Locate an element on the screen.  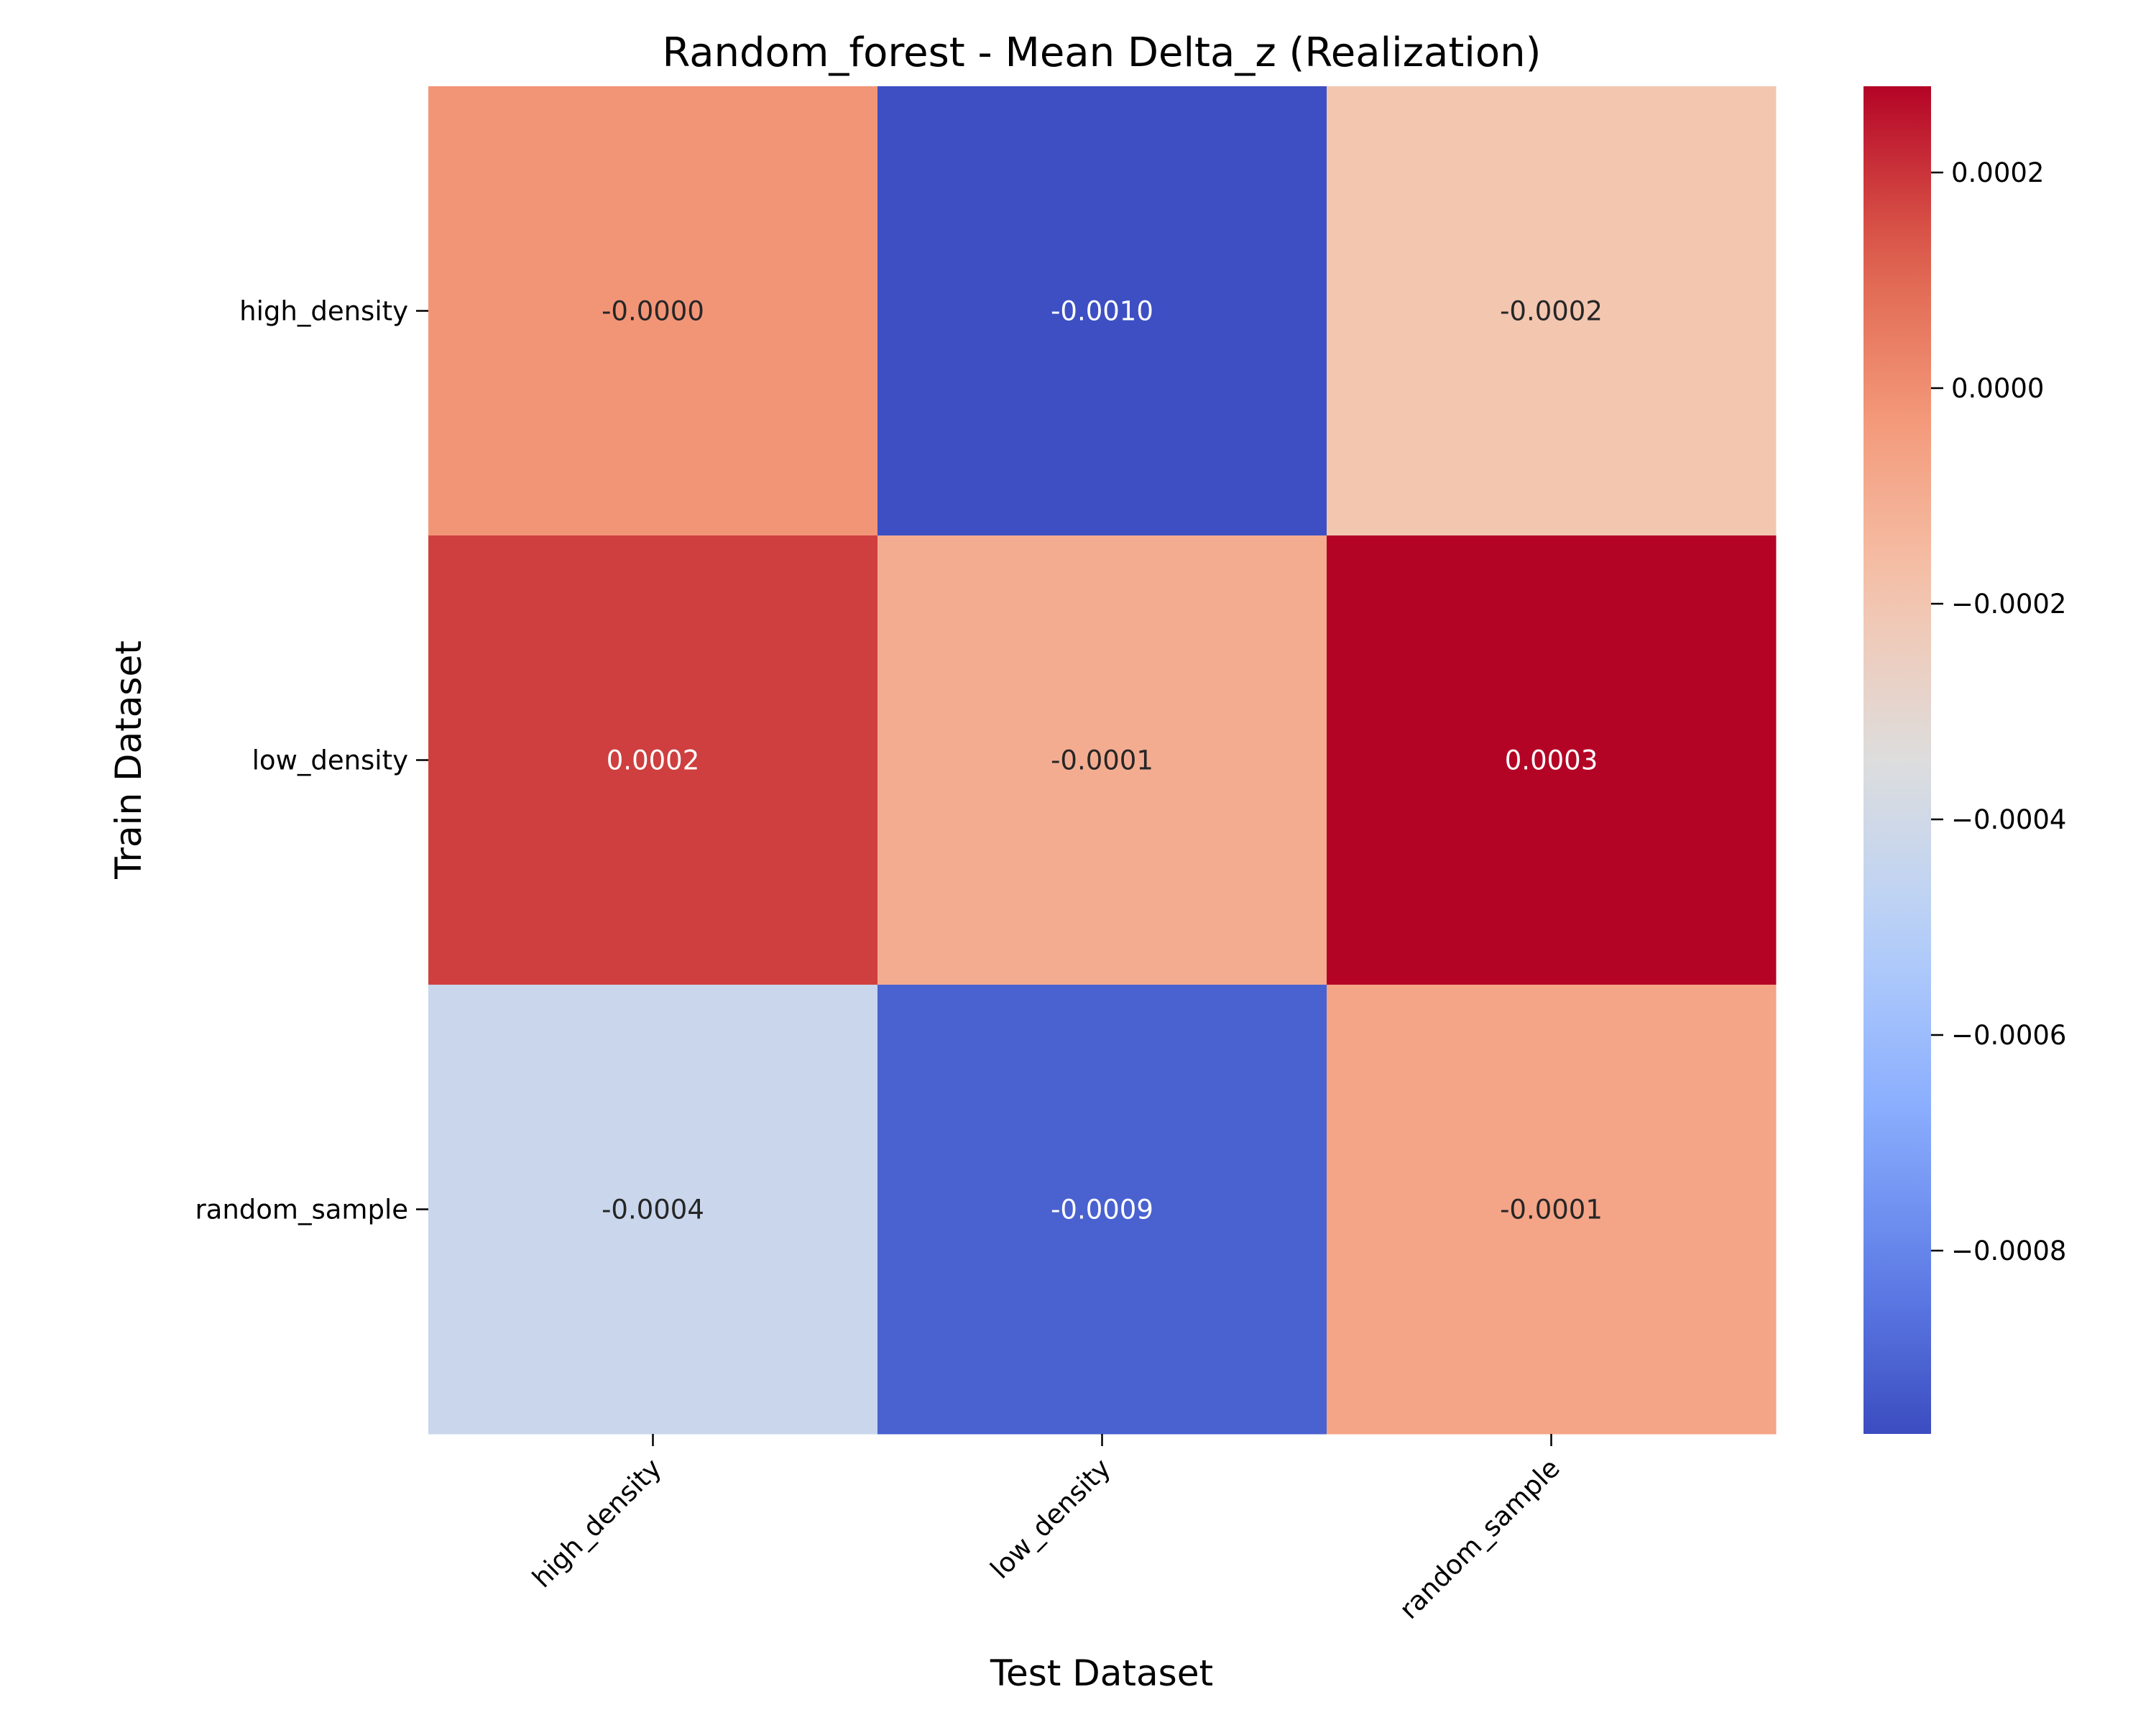
colorbar-tick-label-2: −0.0002 is located at coordinates (2009, 604).